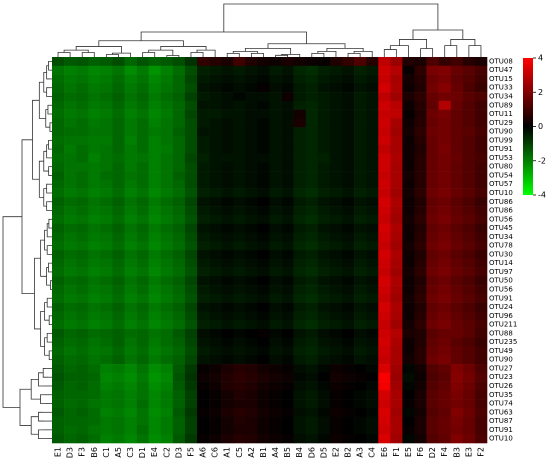 The width and height of the screenshot is (550, 473). What do you see at coordinates (501, 307) in the screenshot?
I see `row-label: OTU24` at bounding box center [501, 307].